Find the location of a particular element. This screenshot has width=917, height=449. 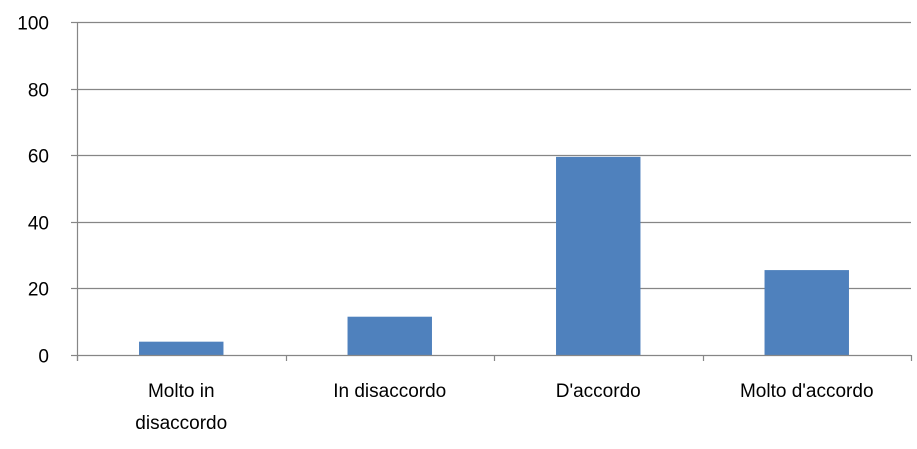

y-tick-label: 100 is located at coordinates (33, 24).